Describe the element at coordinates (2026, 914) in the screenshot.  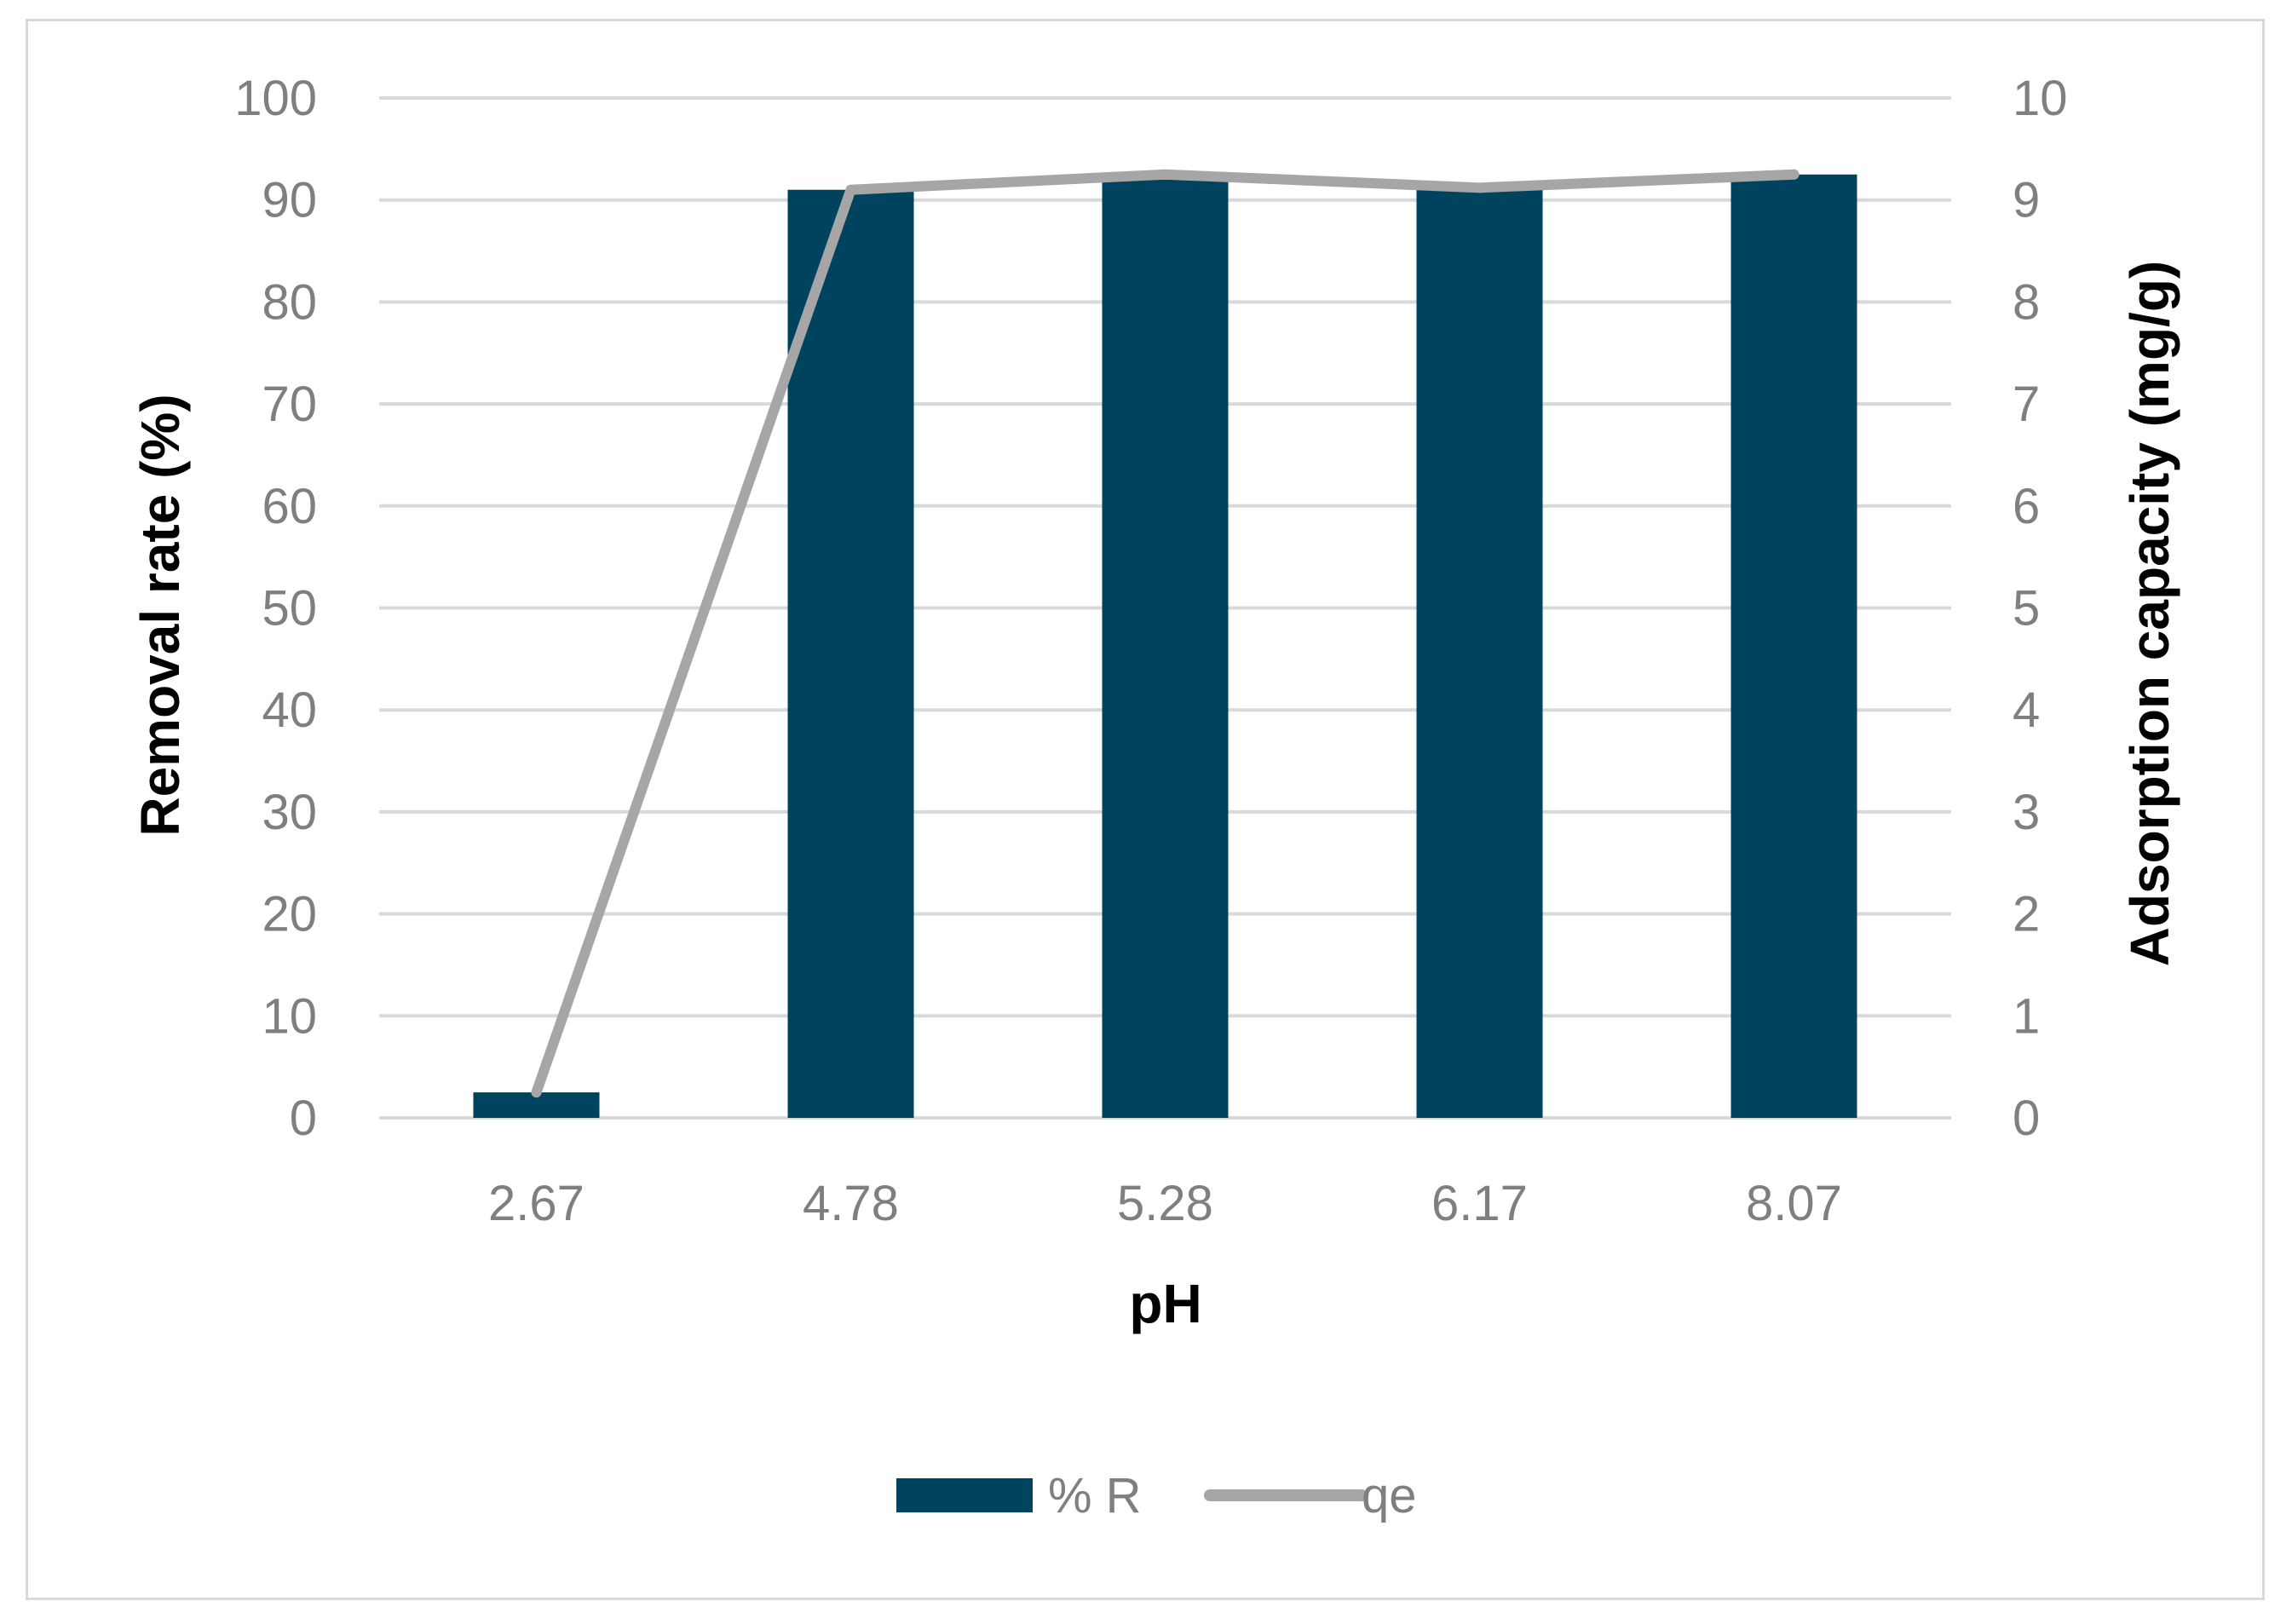
I see `y2-tick-label: 2` at that location.